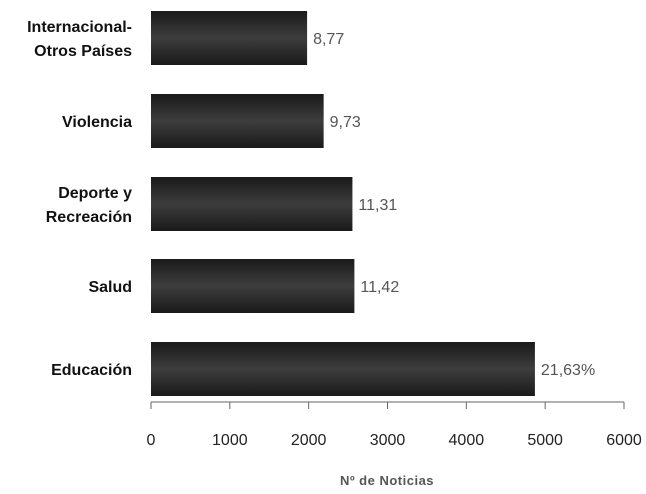  Describe the element at coordinates (230, 440) in the screenshot. I see `x-tick-label: 1000` at that location.